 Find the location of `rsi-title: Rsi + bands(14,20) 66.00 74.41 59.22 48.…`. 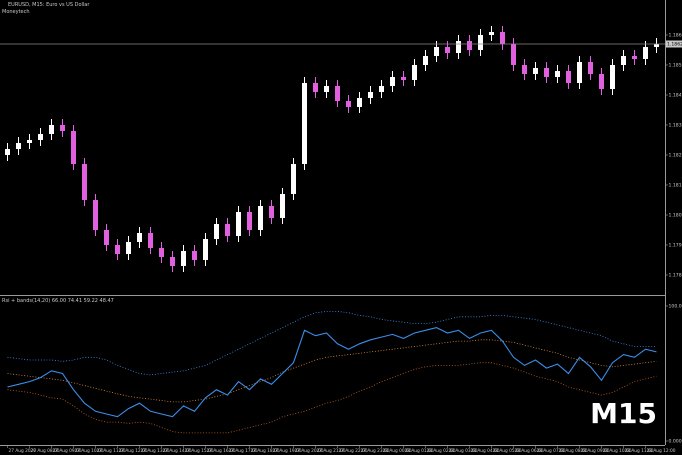

rsi-title: Rsi + bands(14,20) 66.00 74.41 59.22 48.… is located at coordinates (58, 301).